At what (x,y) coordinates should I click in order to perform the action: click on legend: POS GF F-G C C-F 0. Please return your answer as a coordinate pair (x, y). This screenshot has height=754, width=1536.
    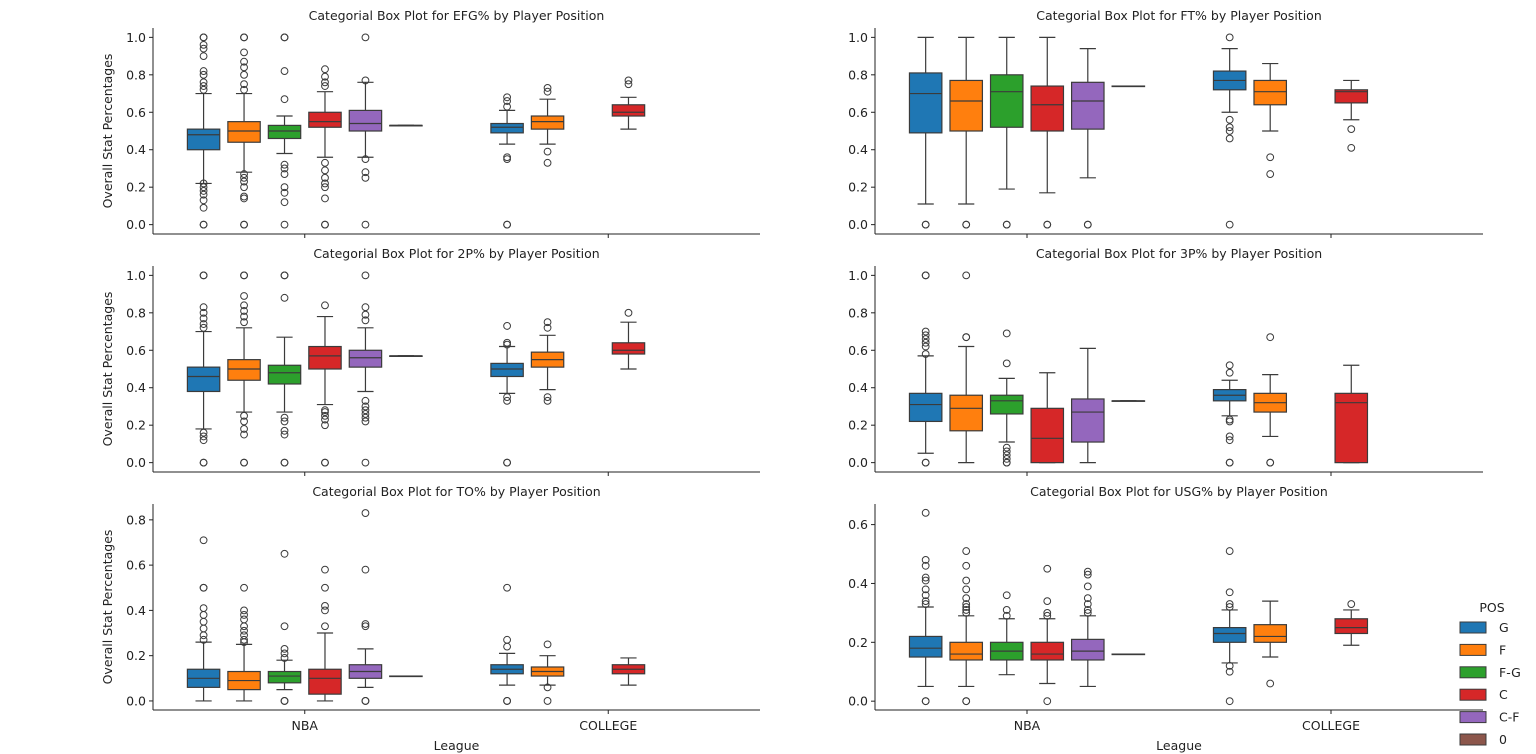
    Looking at the image, I should click on (1490, 673).